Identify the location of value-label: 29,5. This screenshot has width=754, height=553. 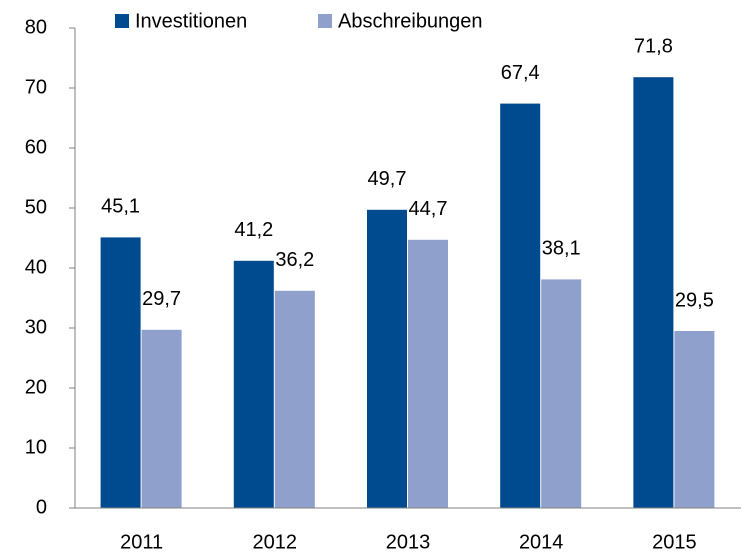
(694, 300).